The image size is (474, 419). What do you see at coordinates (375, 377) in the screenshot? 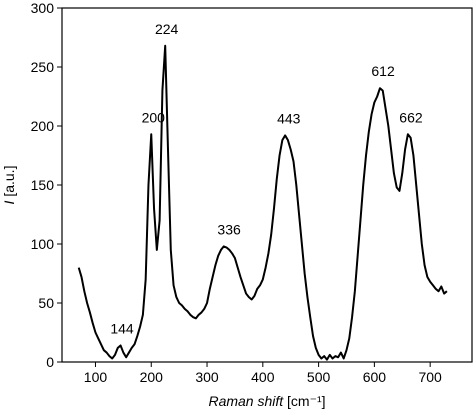
I see `x-tick-label: 600` at bounding box center [375, 377].